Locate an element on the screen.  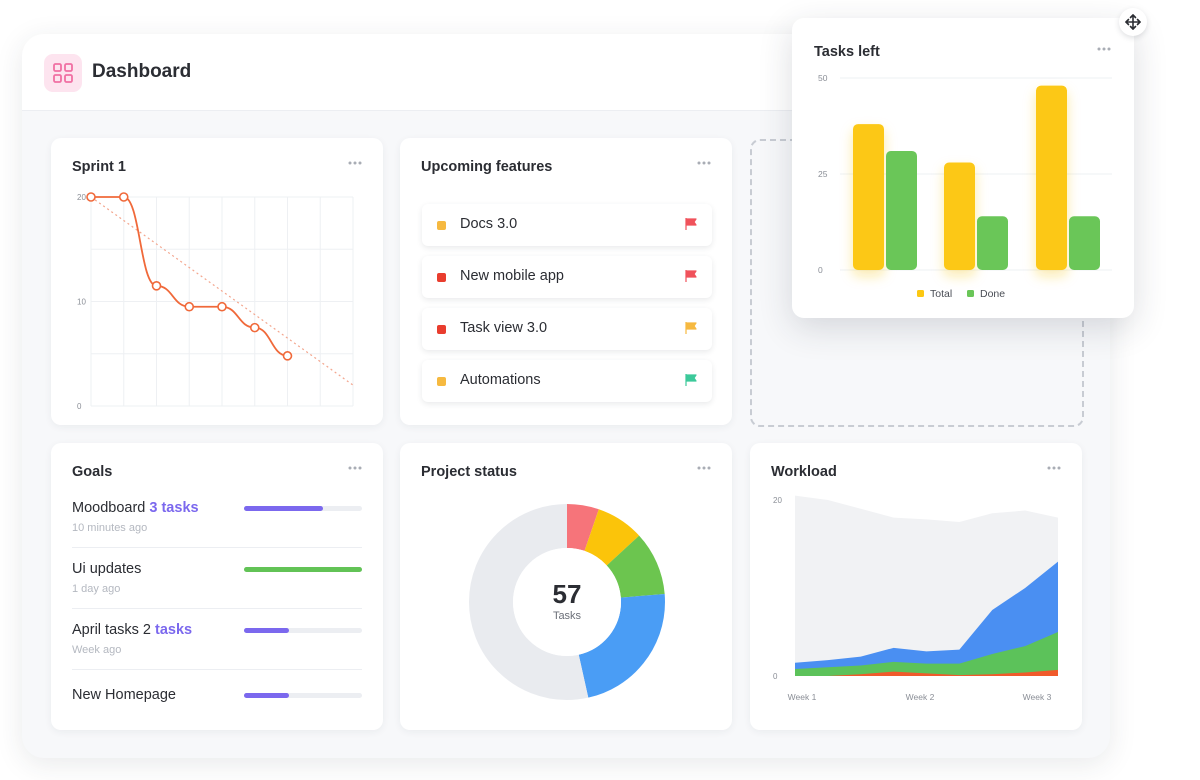
feature-label: Docs 3.0 is located at coordinates (489, 224).